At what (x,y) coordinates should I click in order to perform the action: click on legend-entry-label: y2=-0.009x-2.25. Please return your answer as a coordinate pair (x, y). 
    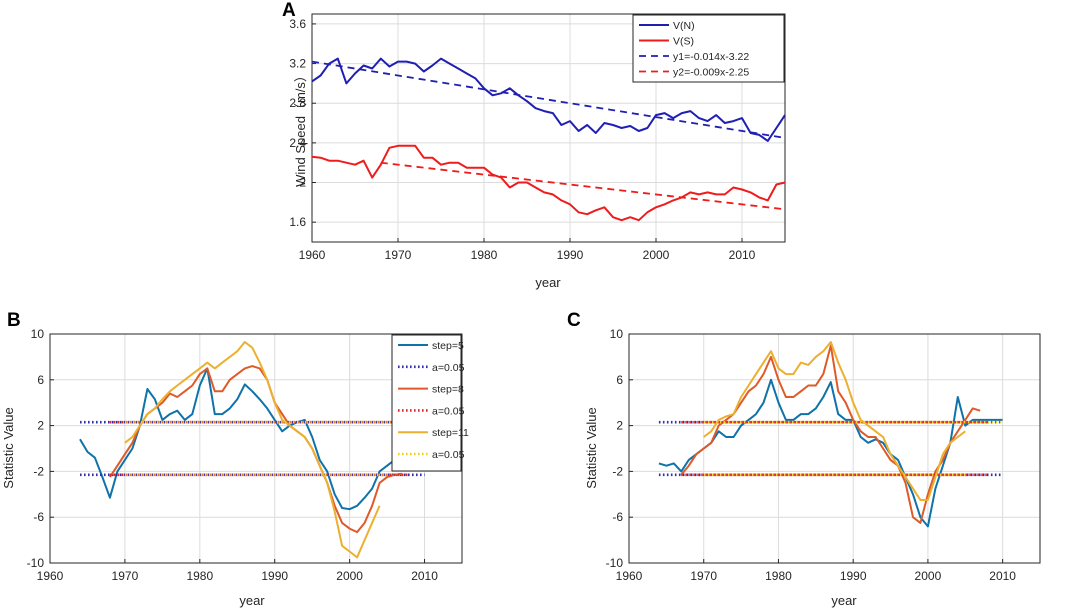
    Looking at the image, I should click on (711, 73).